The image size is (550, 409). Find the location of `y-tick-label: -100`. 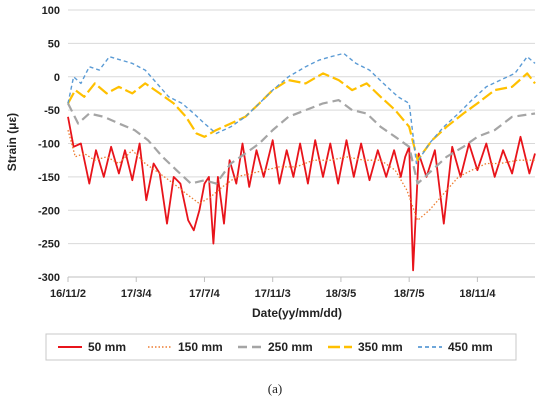

y-tick-label: -100 is located at coordinates (49, 145).